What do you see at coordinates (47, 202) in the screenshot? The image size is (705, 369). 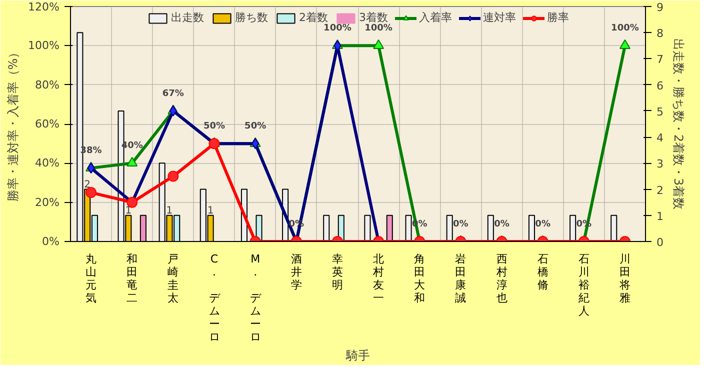 I see `y-tick-label: 20%` at bounding box center [47, 202].